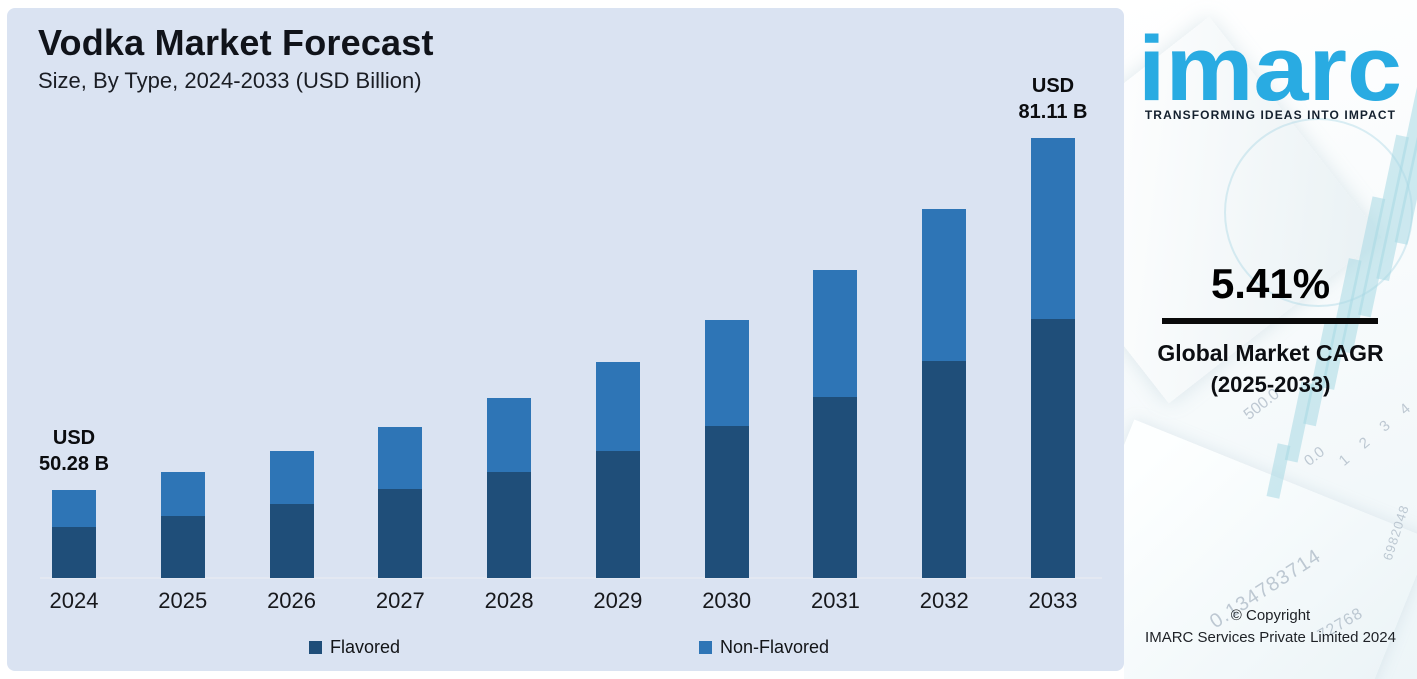 The image size is (1417, 679). Describe the element at coordinates (236, 42) in the screenshot. I see `page-title: Vodka Market Forecast` at that location.